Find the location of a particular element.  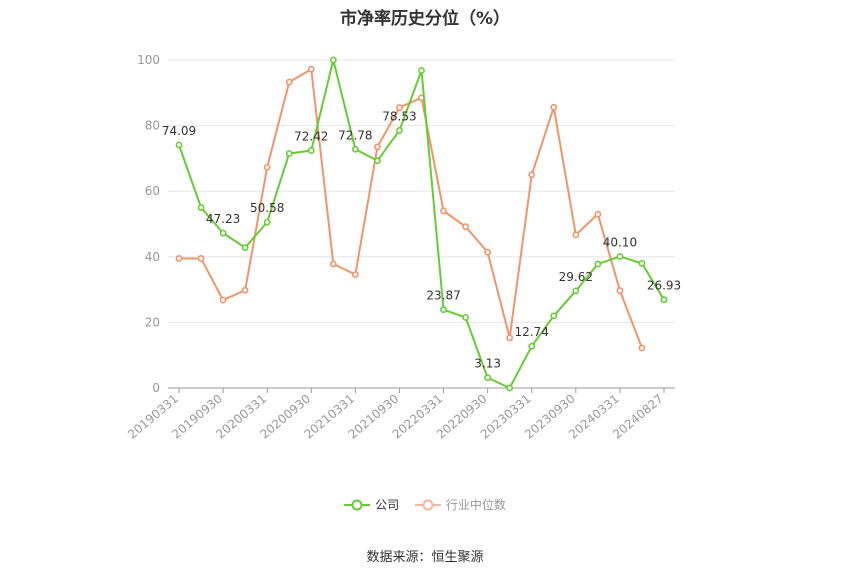

chart-title: 市净率历史分位（%） is located at coordinates (425, 19).